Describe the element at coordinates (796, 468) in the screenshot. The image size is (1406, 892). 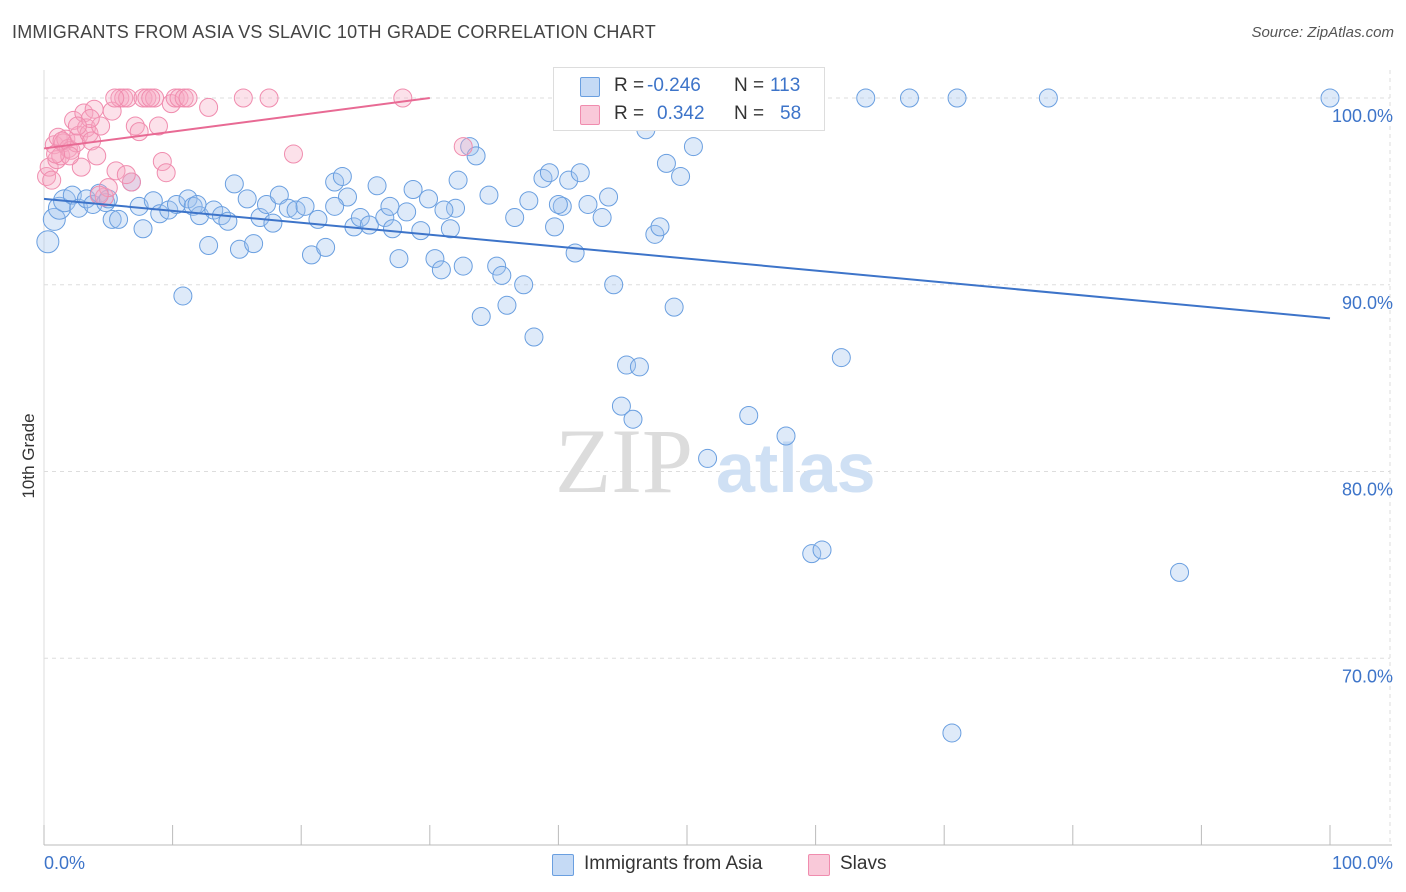
I see `watermark-atlas: atlas` at that location.